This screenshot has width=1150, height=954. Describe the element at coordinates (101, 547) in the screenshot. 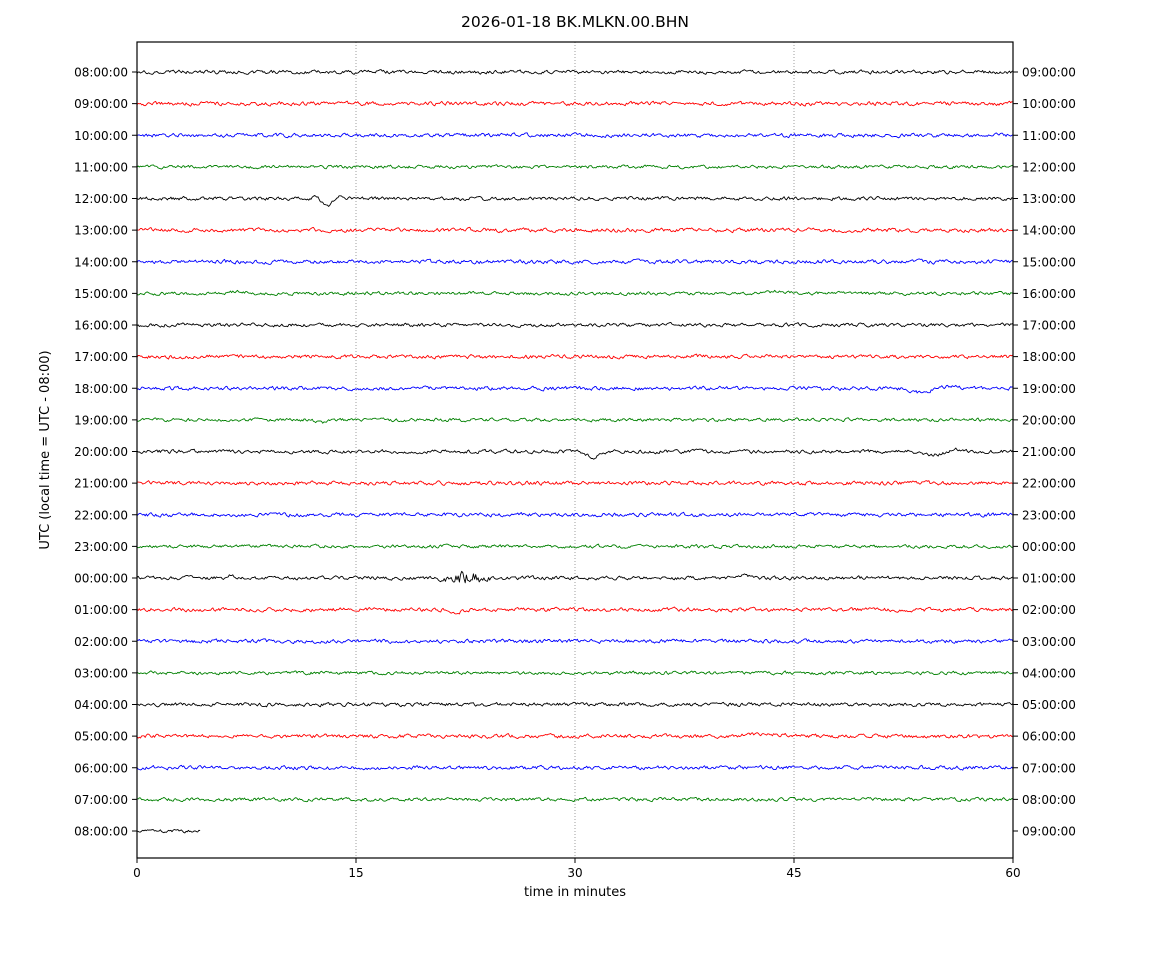

I see `row-label-left: 23:00:00` at that location.